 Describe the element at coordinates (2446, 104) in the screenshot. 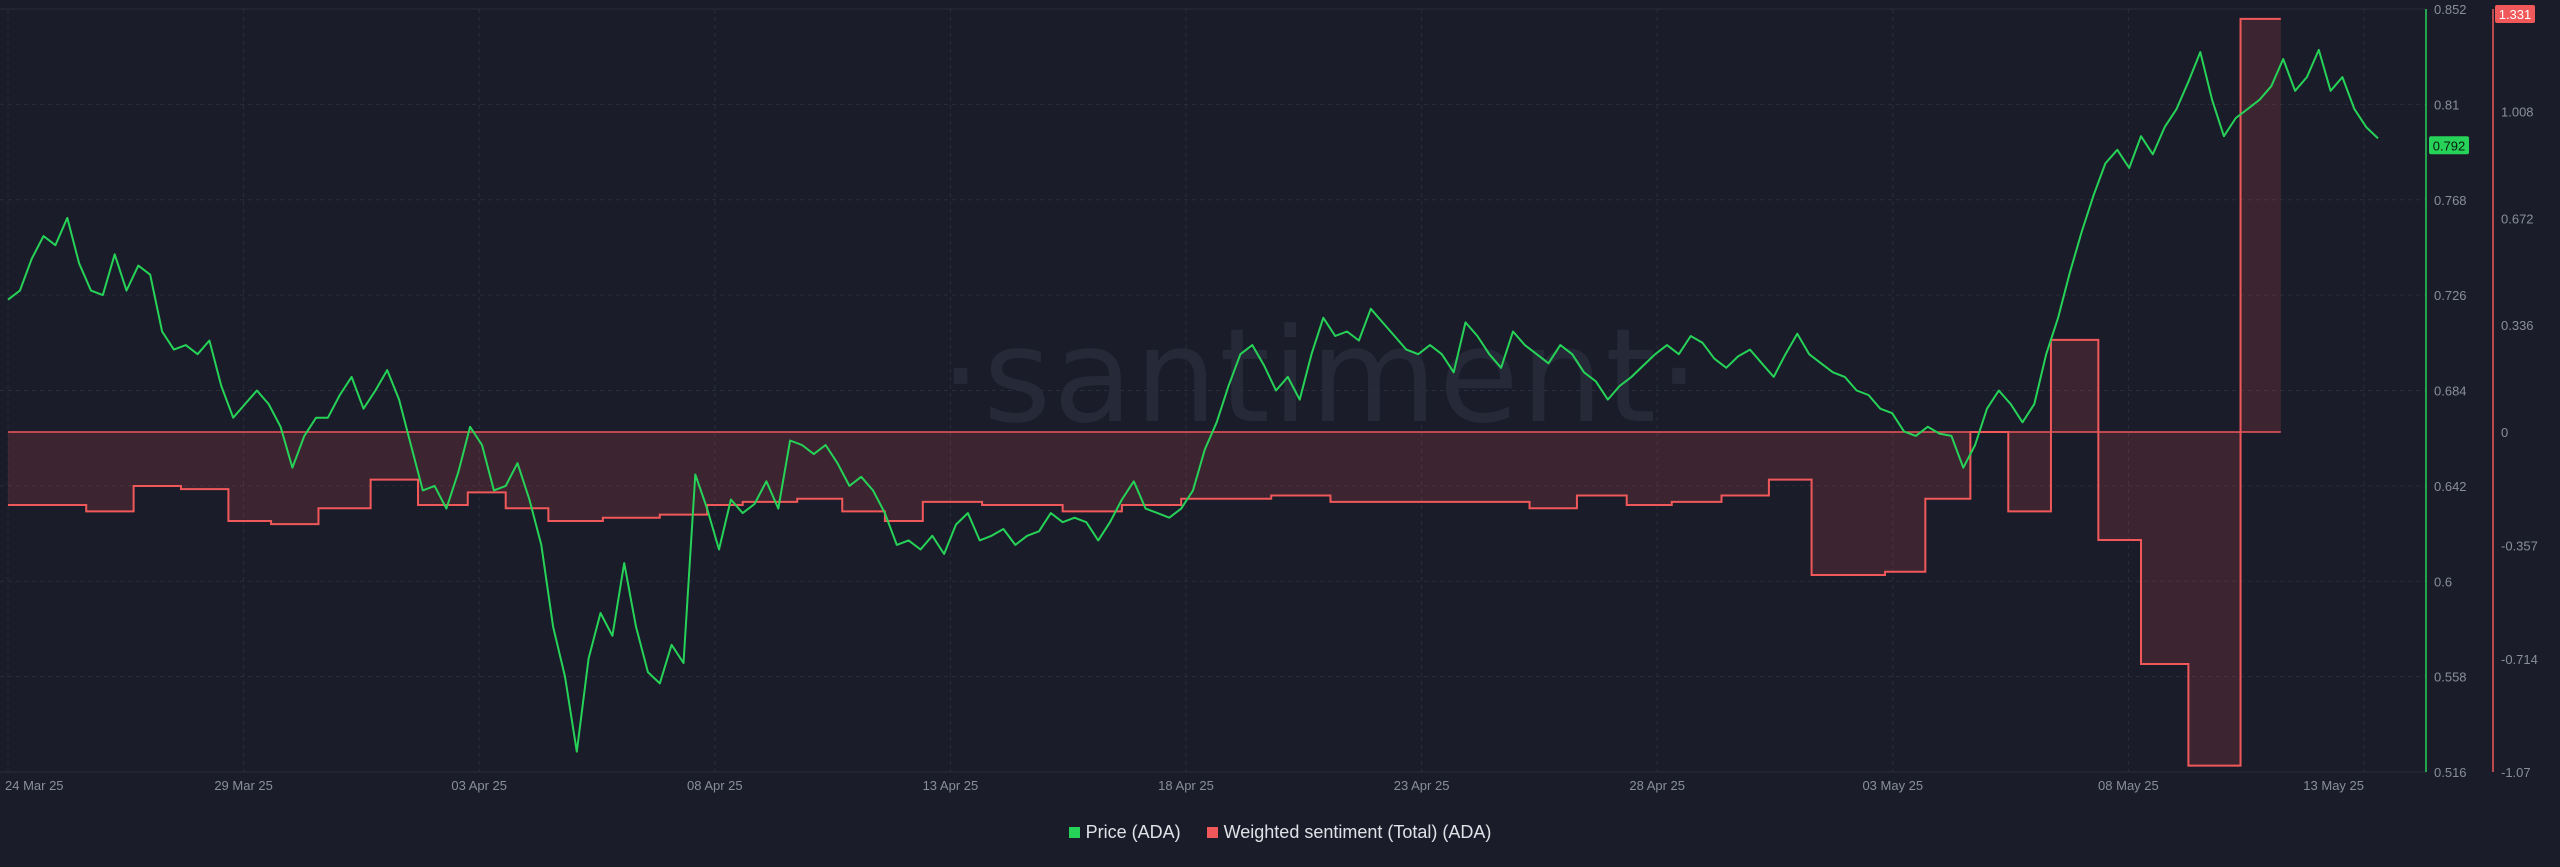

I see `price-tick-label: 0.81` at that location.